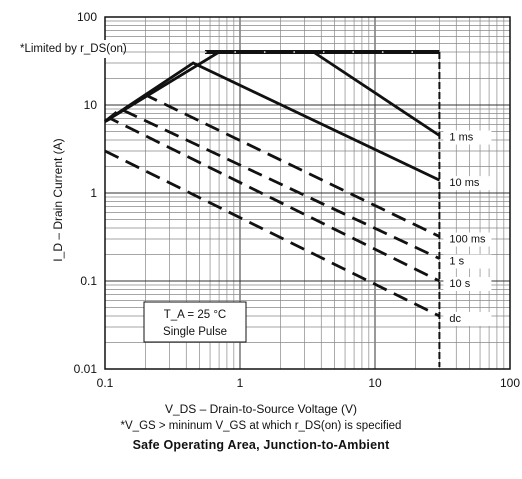 This screenshot has width=522, height=479. Describe the element at coordinates (261, 445) in the screenshot. I see `chart-title: Safe Operating Area, Junction-to-Ambient` at that location.